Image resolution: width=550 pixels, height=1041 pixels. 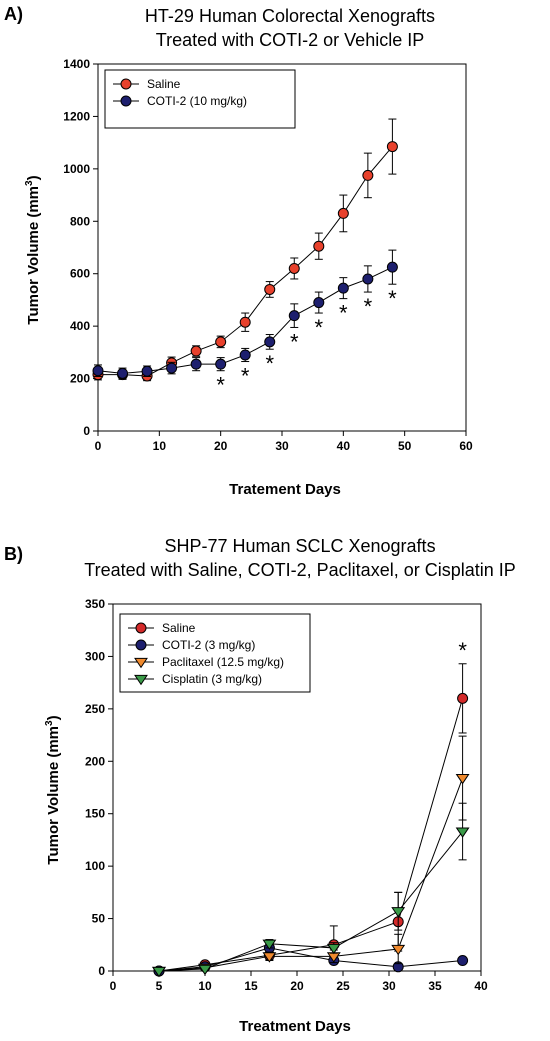 I want to click on legend-label: COTI-2 (10 mg/kg), so click(x=197, y=101).